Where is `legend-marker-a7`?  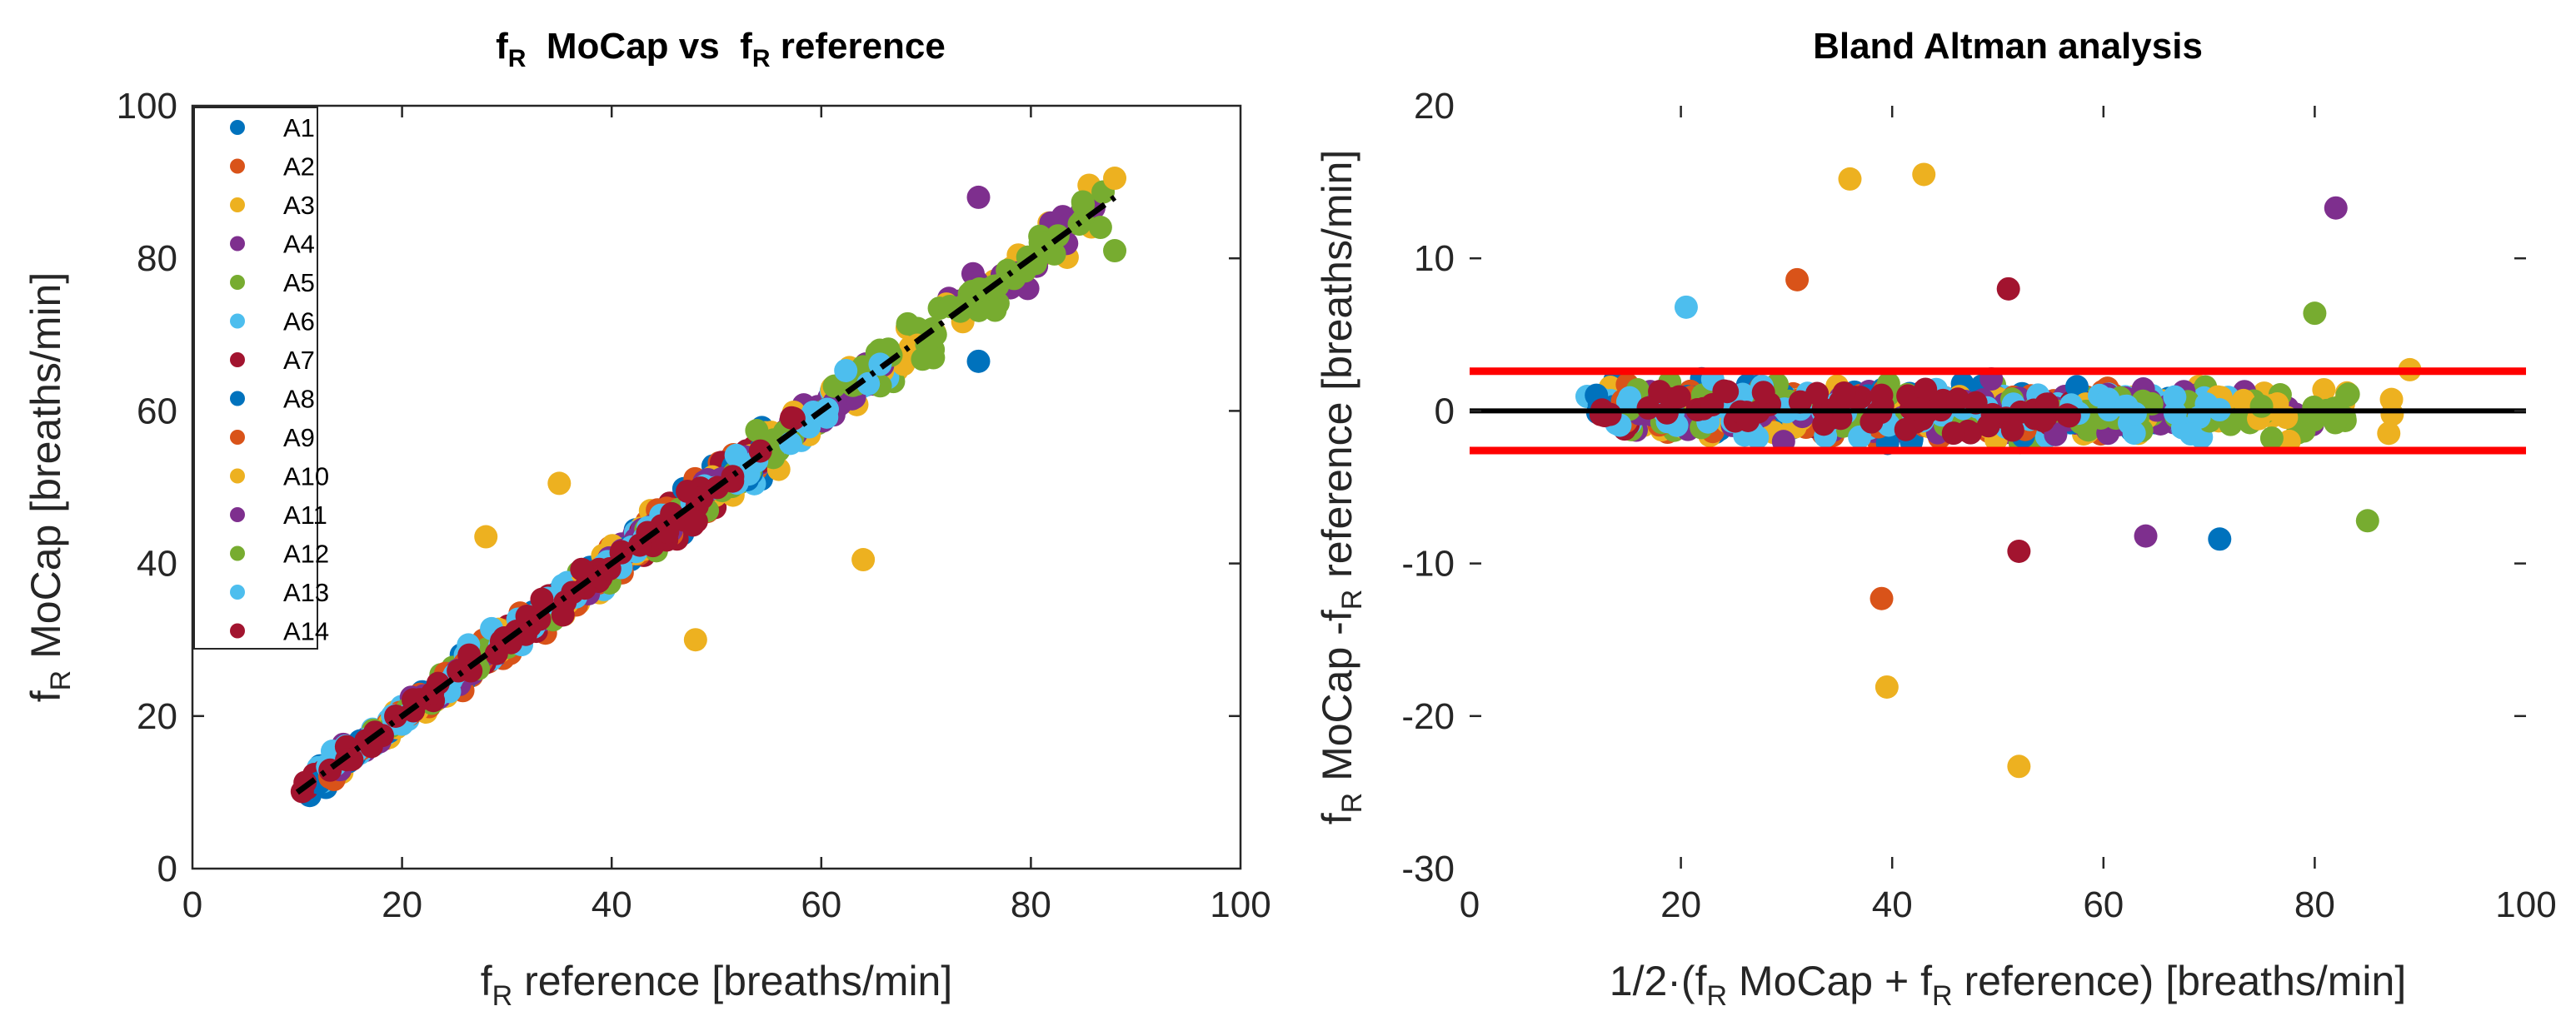 legend-marker-a7 is located at coordinates (237, 359).